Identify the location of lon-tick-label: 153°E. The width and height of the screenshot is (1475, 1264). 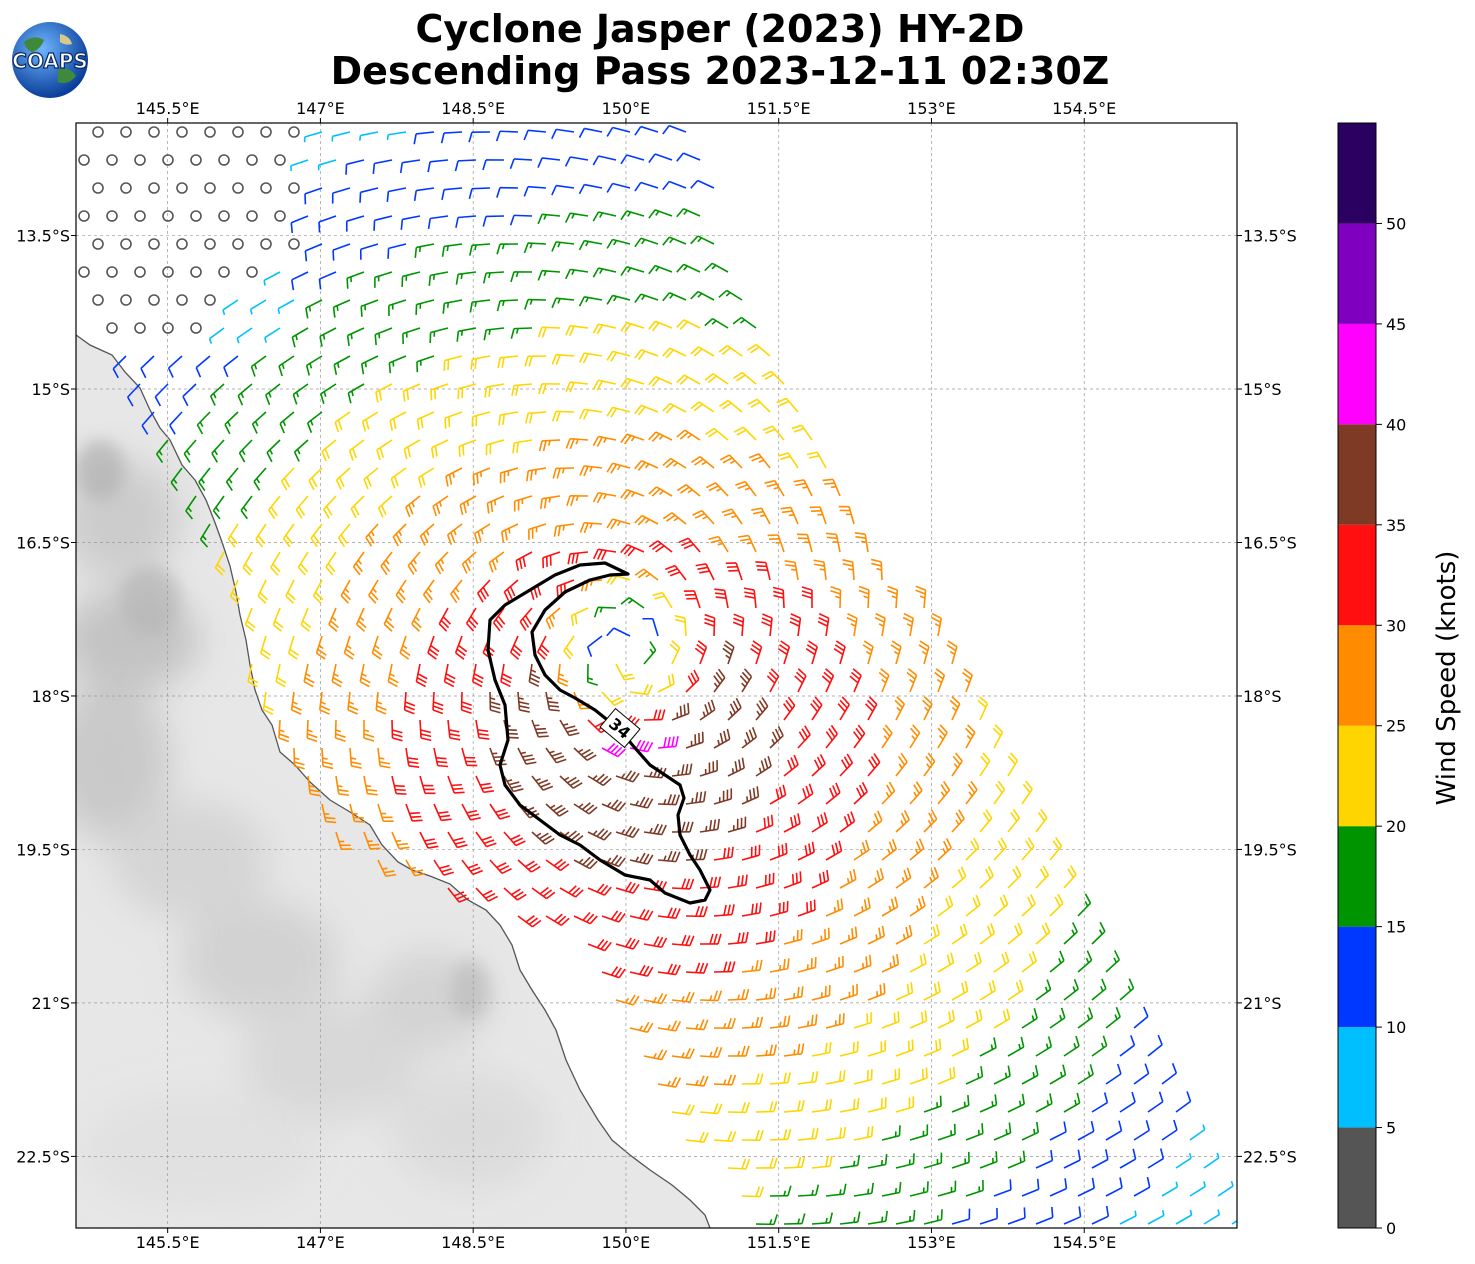
(931, 1242).